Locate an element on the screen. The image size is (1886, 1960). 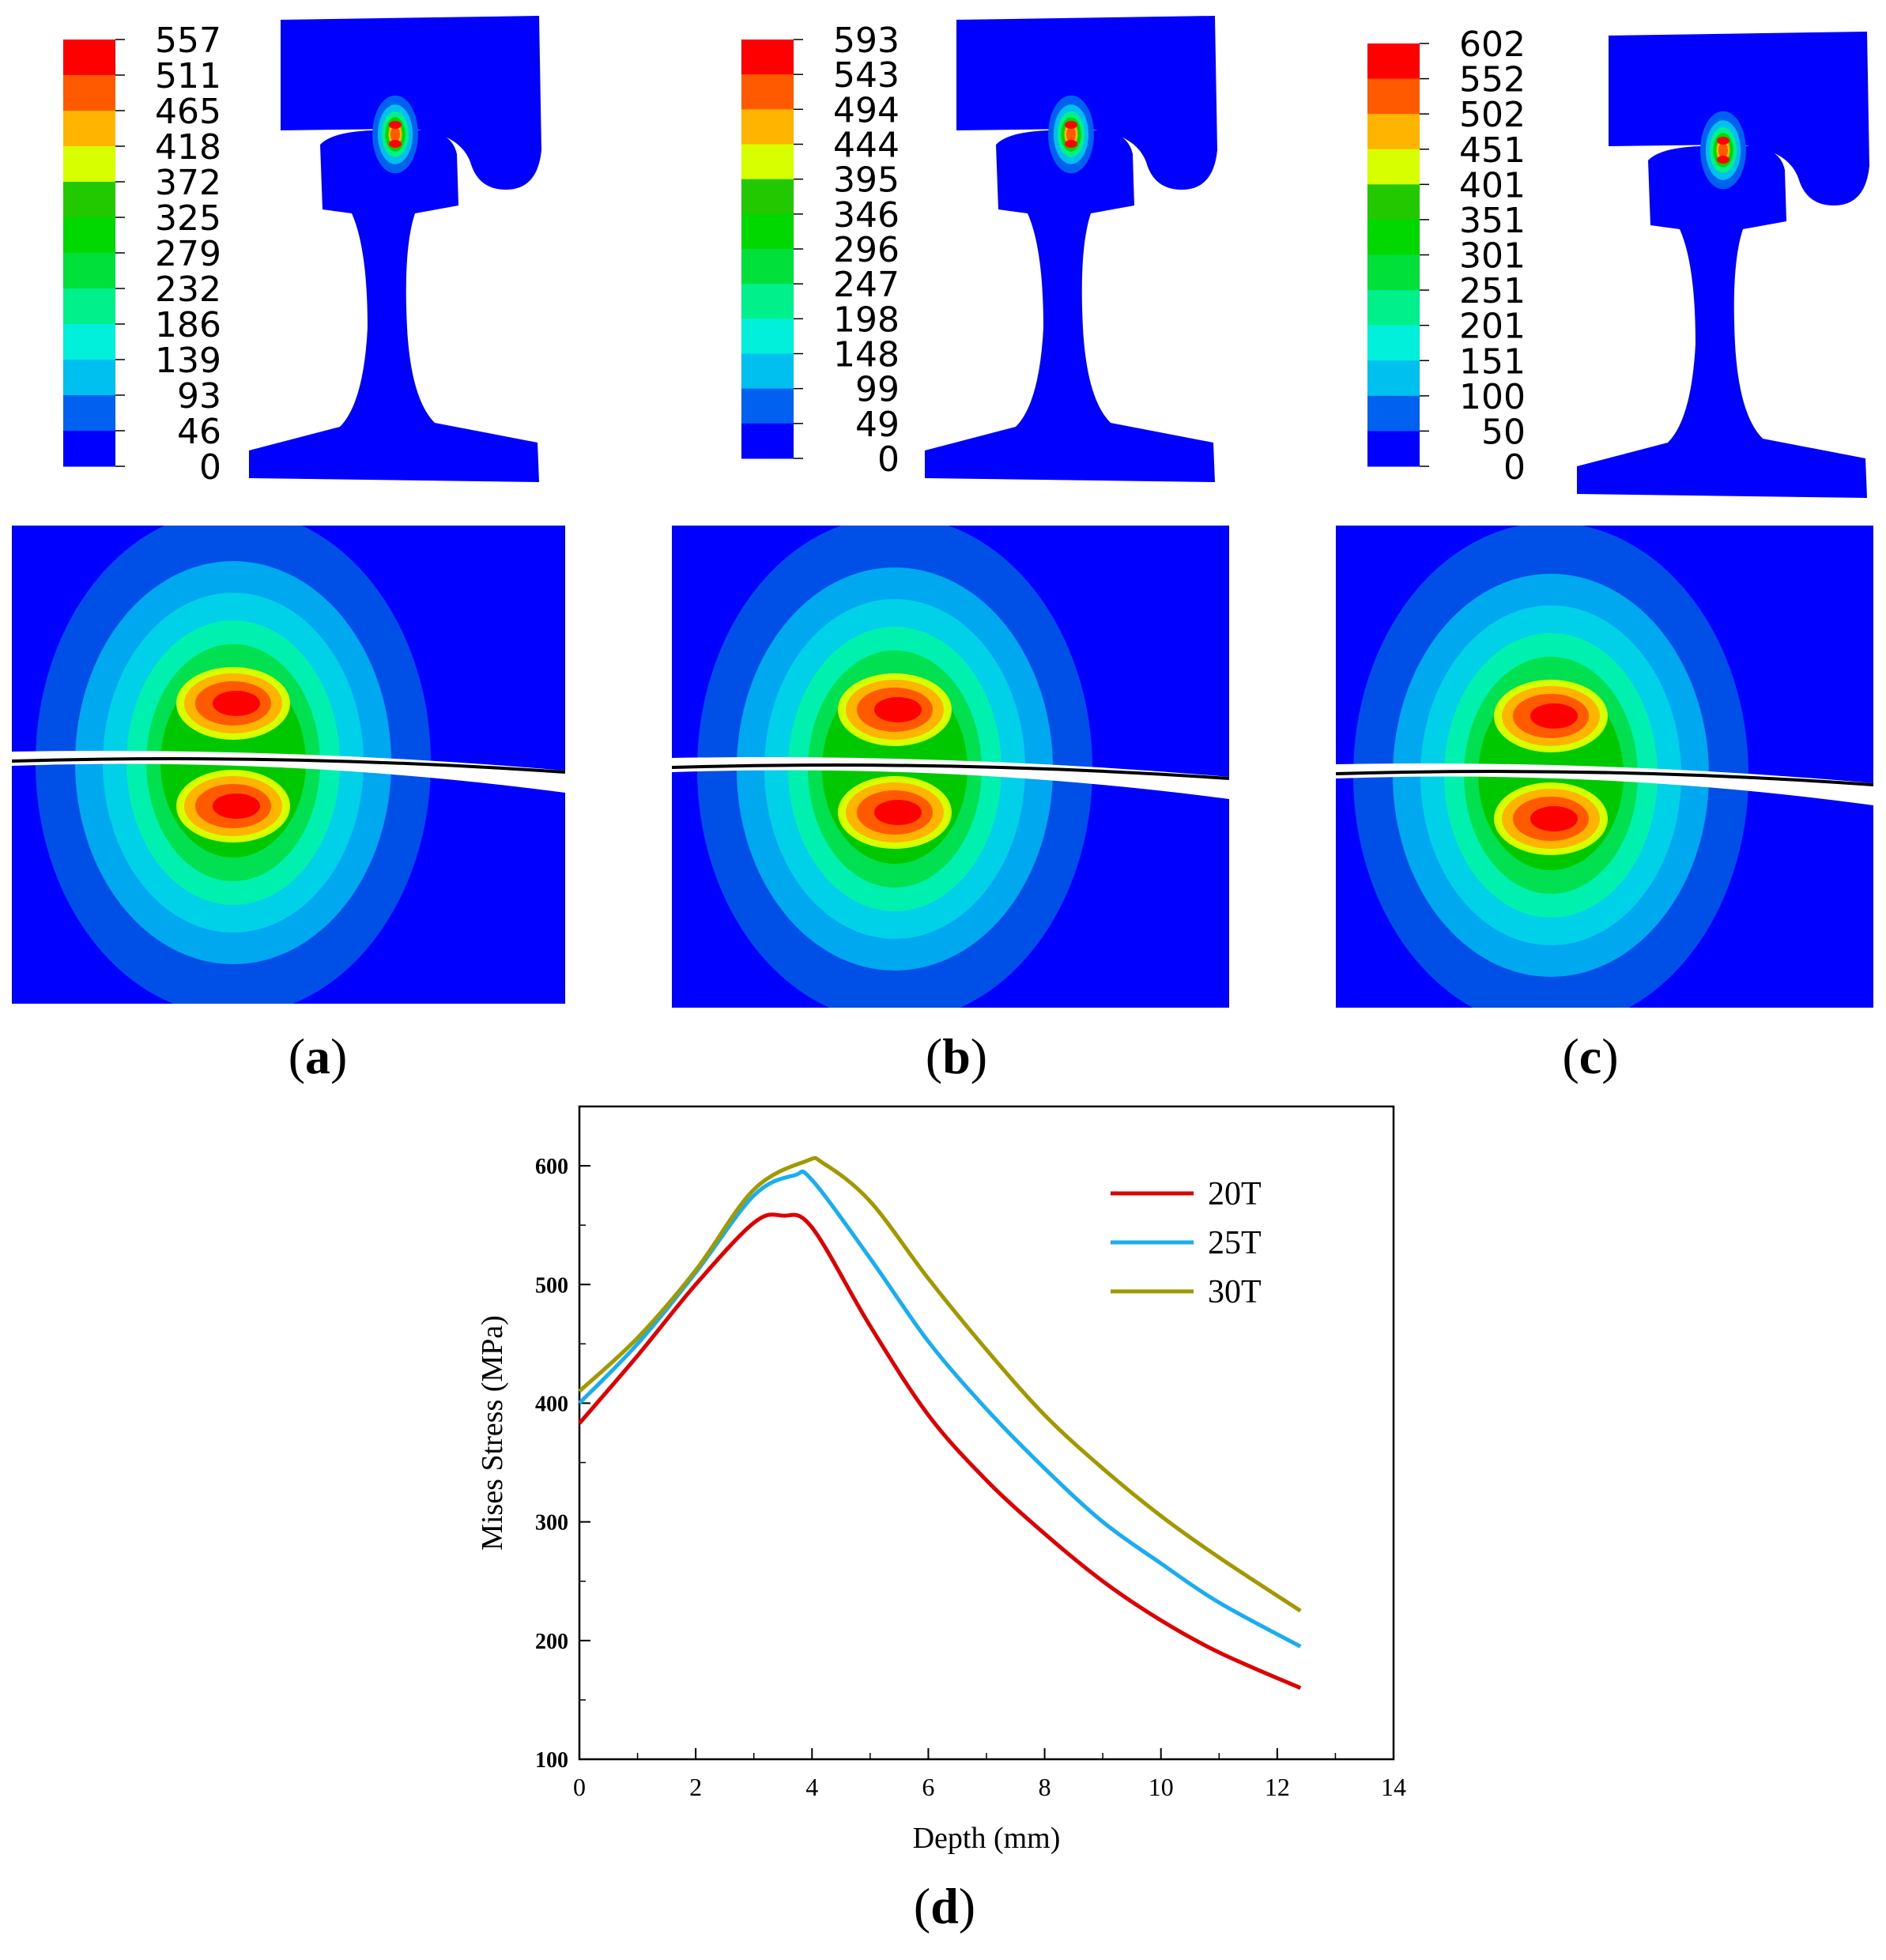
series-line-20T is located at coordinates (940, 1451).